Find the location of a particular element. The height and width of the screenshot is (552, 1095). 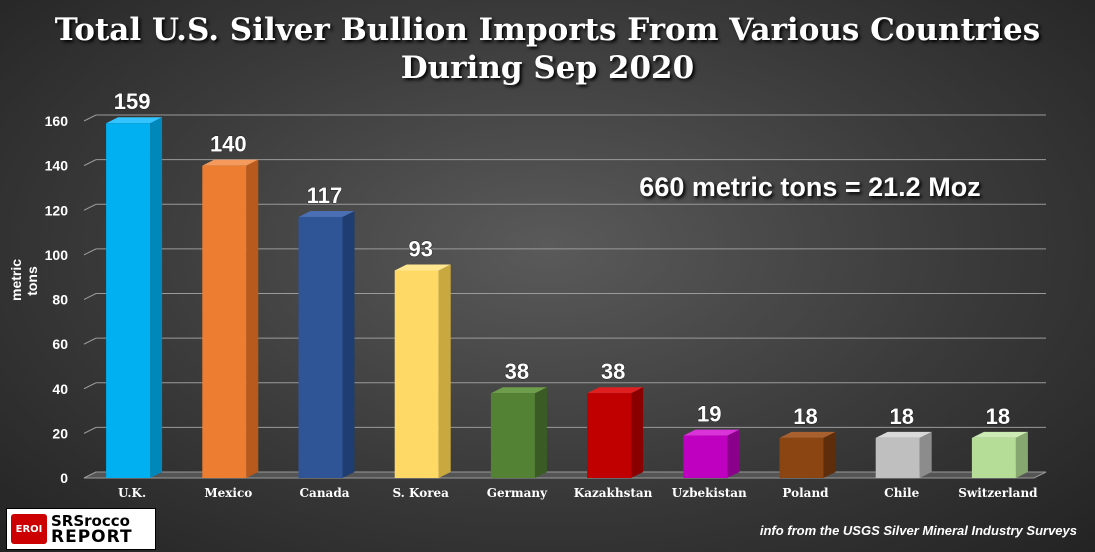

logo-text: SRSrocco REPORT is located at coordinates (92, 529).